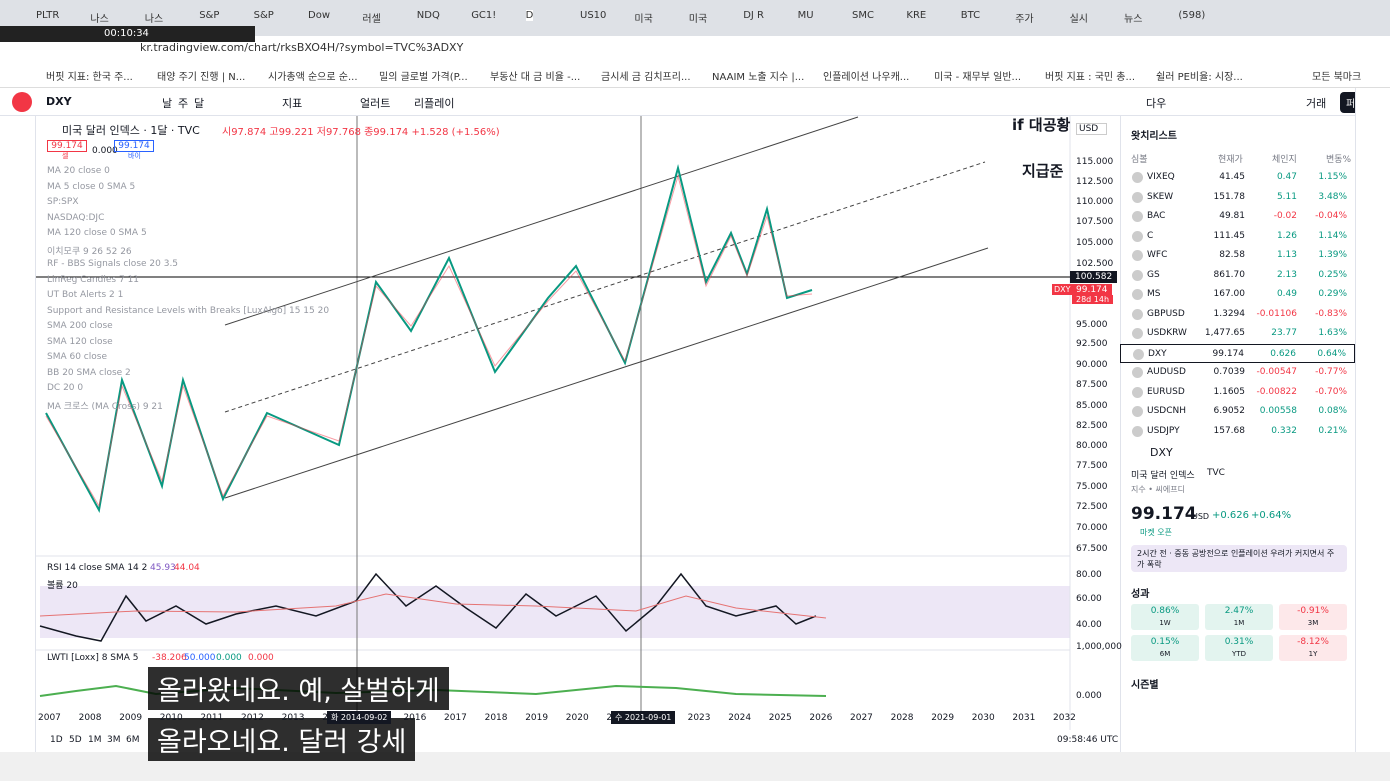 This screenshot has height=781, width=1390. What do you see at coordinates (805, 15) in the screenshot?
I see `tab: MU` at bounding box center [805, 15].